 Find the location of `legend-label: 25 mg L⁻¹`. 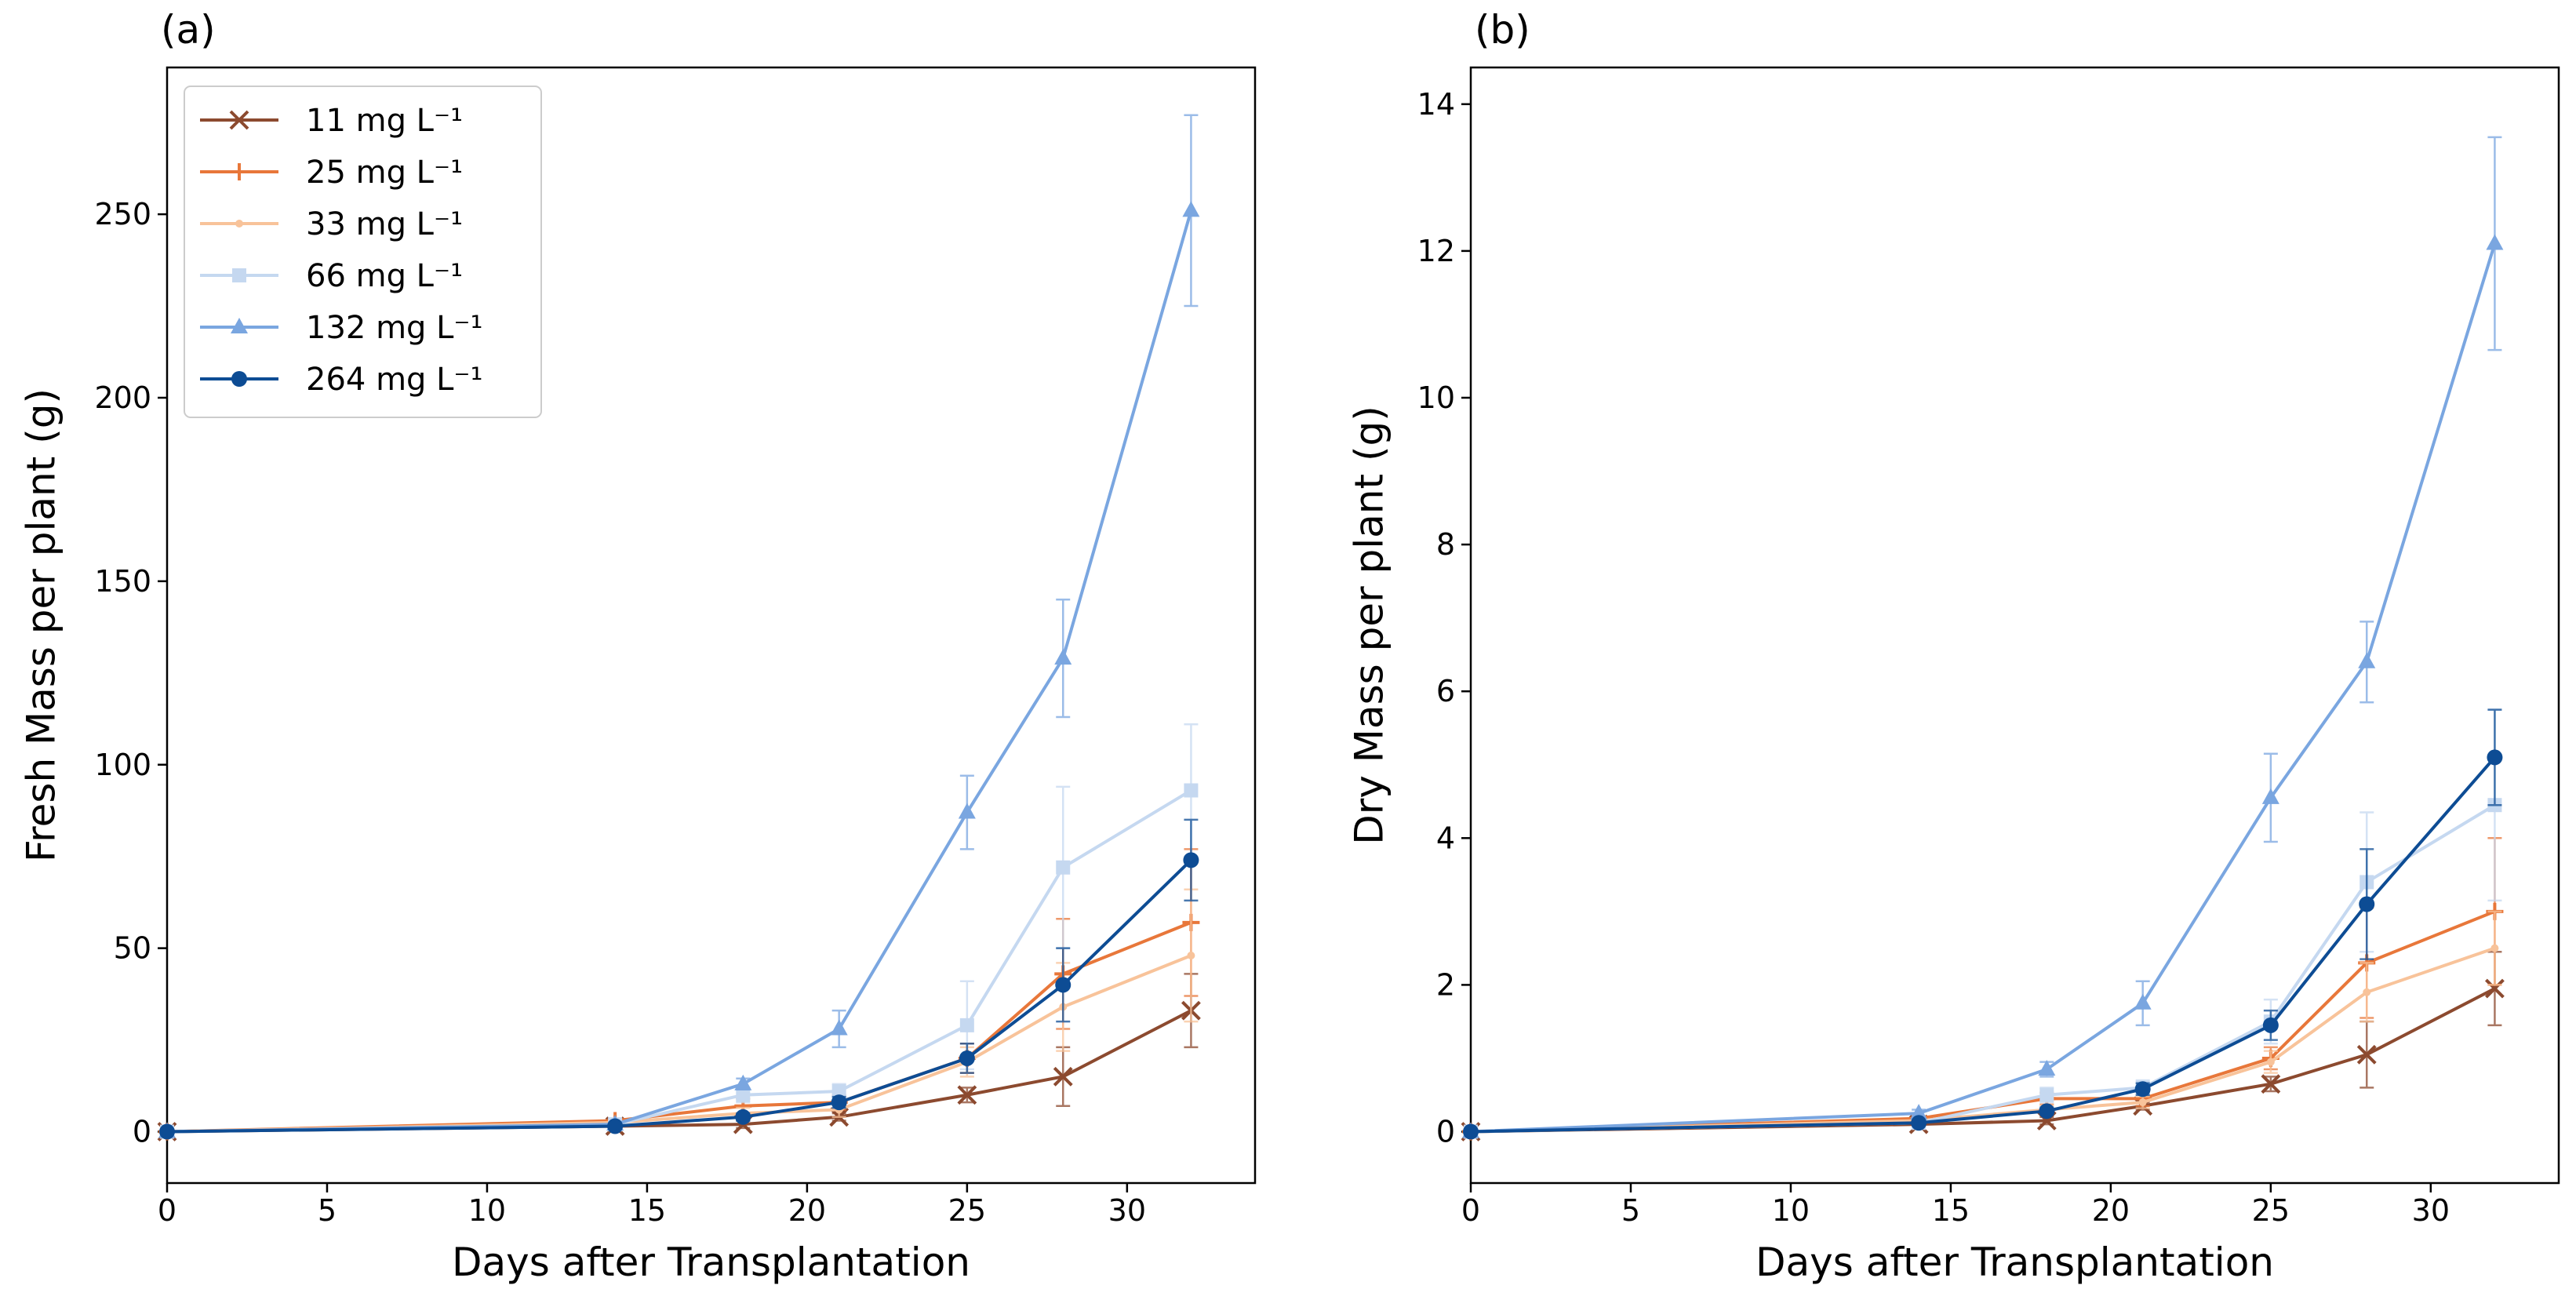

legend-label: 25 mg L⁻¹ is located at coordinates (384, 173).